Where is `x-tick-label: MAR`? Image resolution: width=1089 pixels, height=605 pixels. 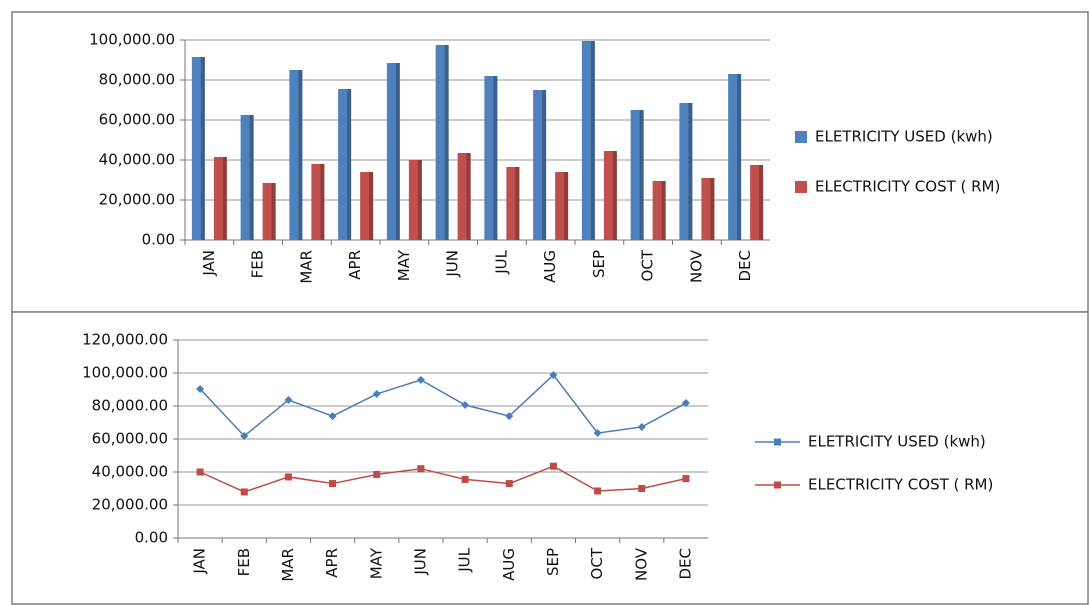 x-tick-label: MAR is located at coordinates (288, 565).